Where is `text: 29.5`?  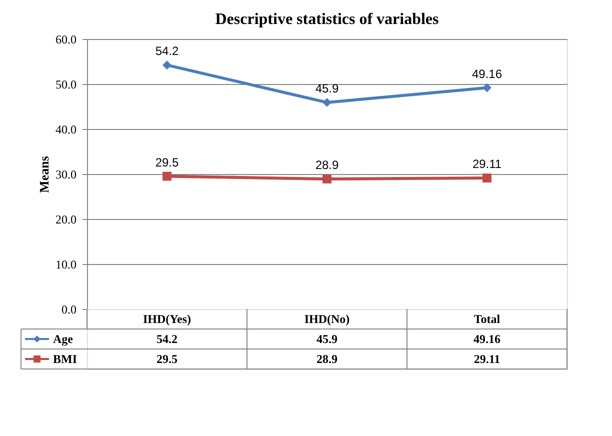
text: 29.5 is located at coordinates (167, 359).